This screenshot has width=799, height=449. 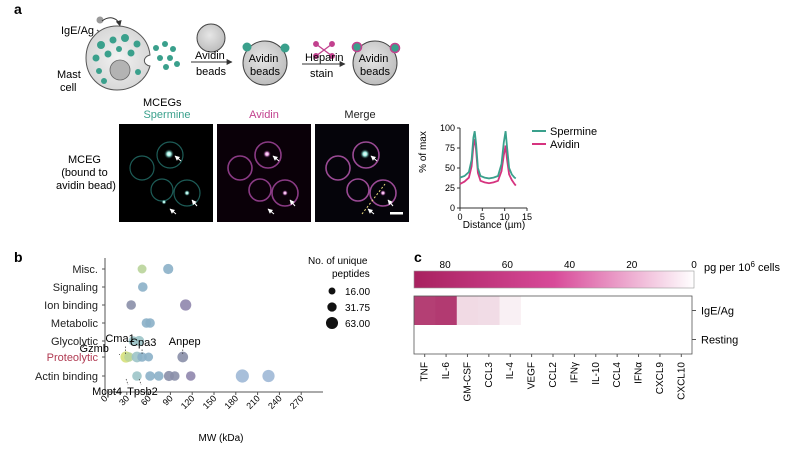 What do you see at coordinates (719, 341) in the screenshot?
I see `row-label: Resting` at bounding box center [719, 341].